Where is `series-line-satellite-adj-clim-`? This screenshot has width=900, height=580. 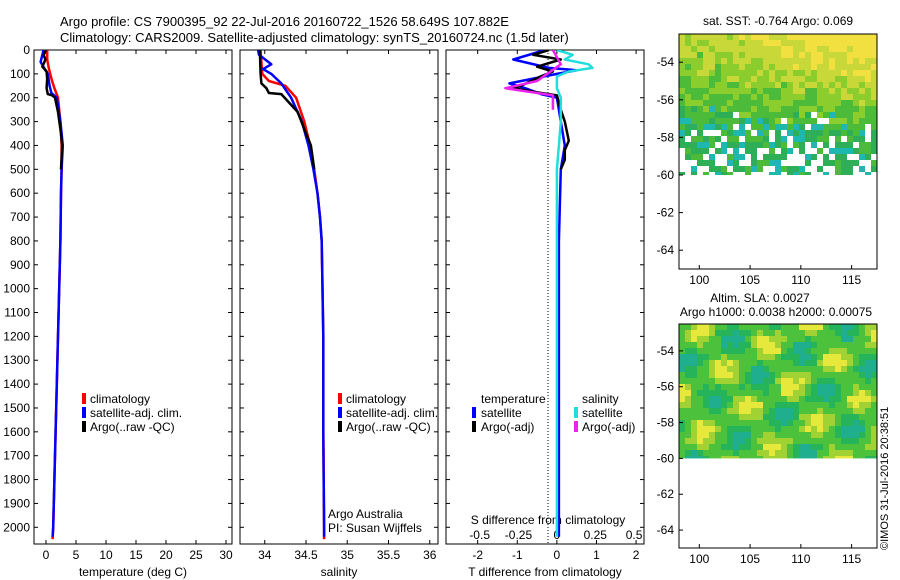 series-line-satellite-adj-clim- is located at coordinates (291, 293).